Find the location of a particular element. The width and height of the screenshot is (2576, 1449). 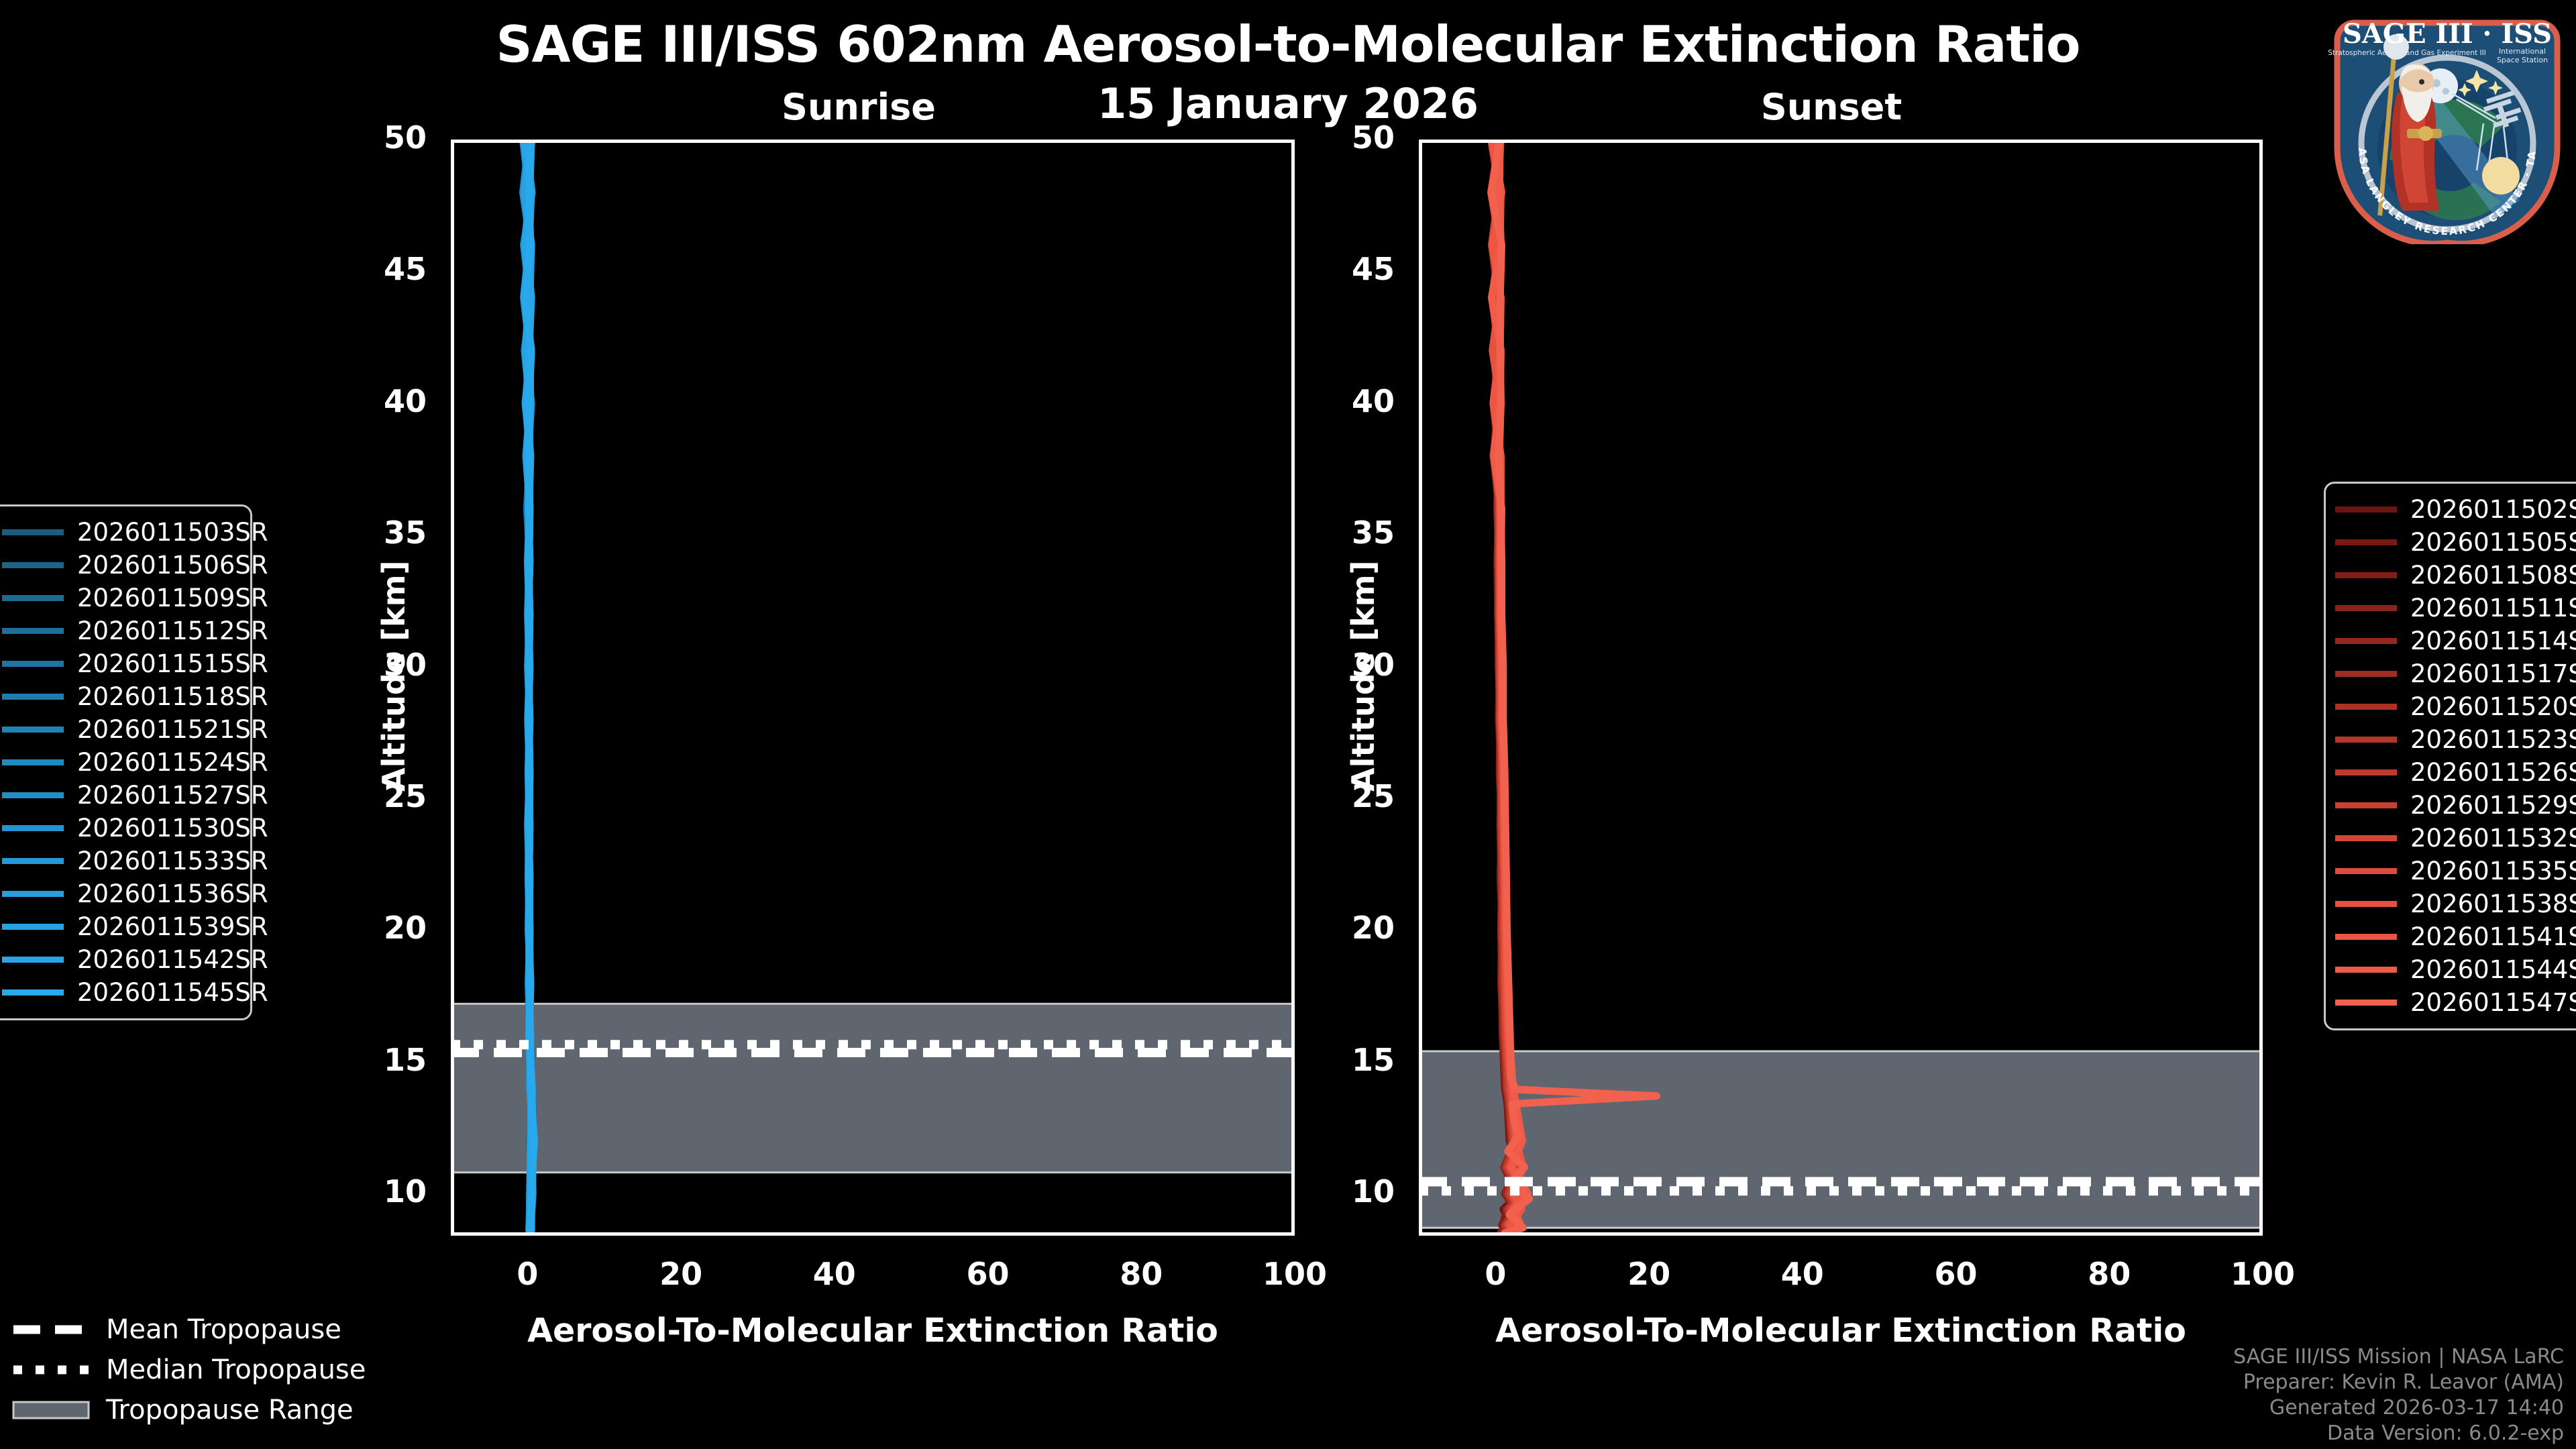

legend-entry-2026011502SS: 2026011502SS is located at coordinates (2455, 509).